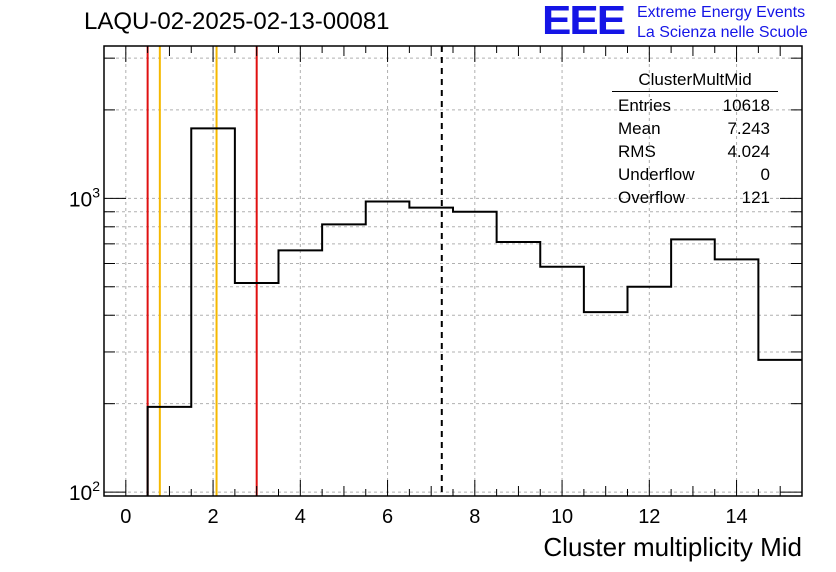  What do you see at coordinates (695, 105) in the screenshot?
I see `stats-row-entries: Entries 10618` at bounding box center [695, 105].